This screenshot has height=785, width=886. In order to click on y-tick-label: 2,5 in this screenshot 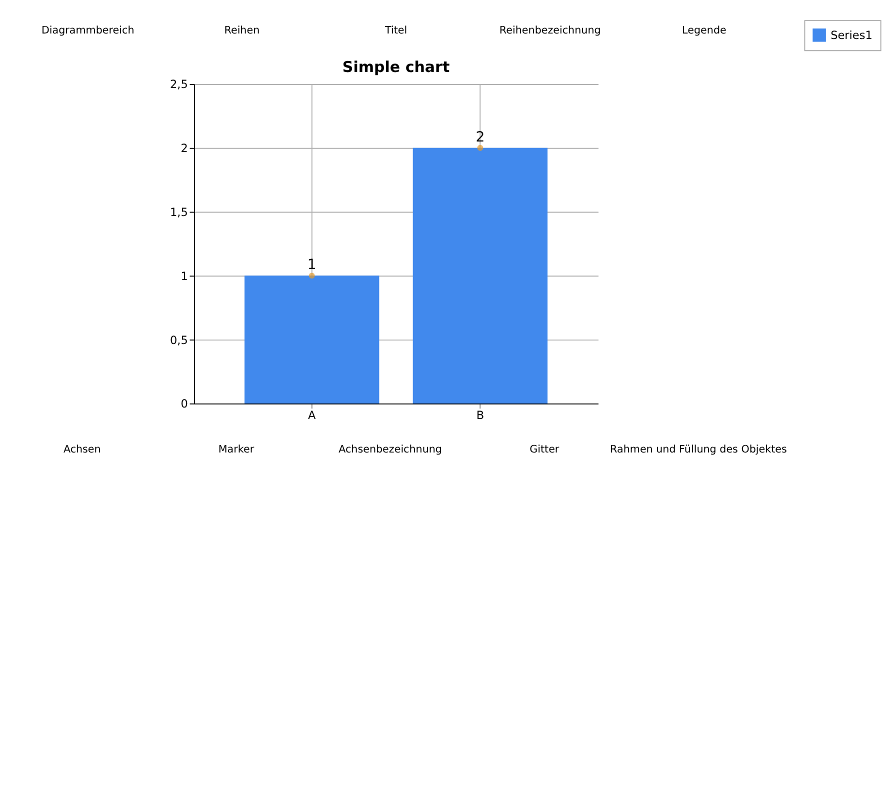, I will do `click(179, 85)`.